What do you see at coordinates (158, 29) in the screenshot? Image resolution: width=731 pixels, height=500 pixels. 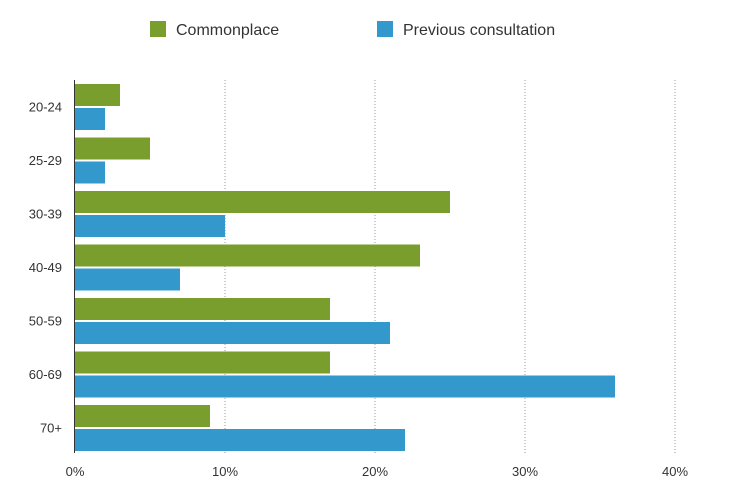 I see `legend-swatch-commonplace` at bounding box center [158, 29].